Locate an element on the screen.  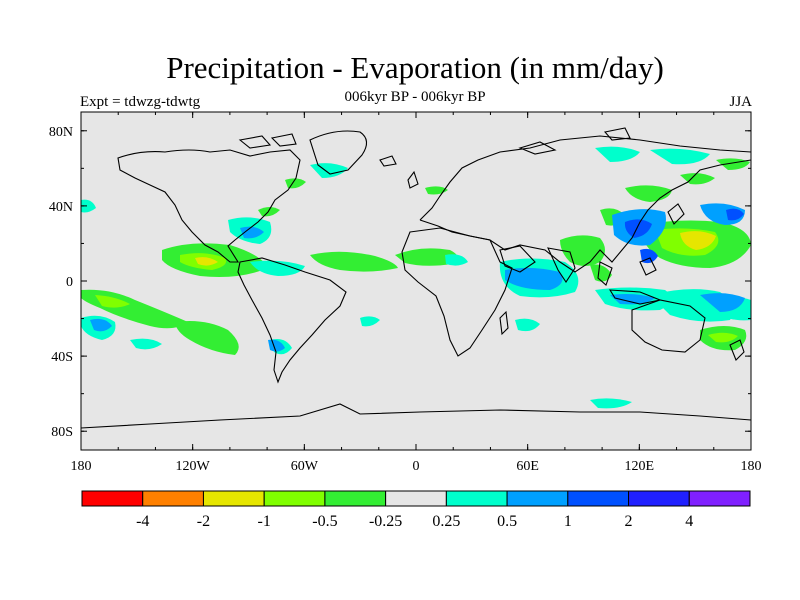
y-tick-label: 80N is located at coordinates (61, 132).